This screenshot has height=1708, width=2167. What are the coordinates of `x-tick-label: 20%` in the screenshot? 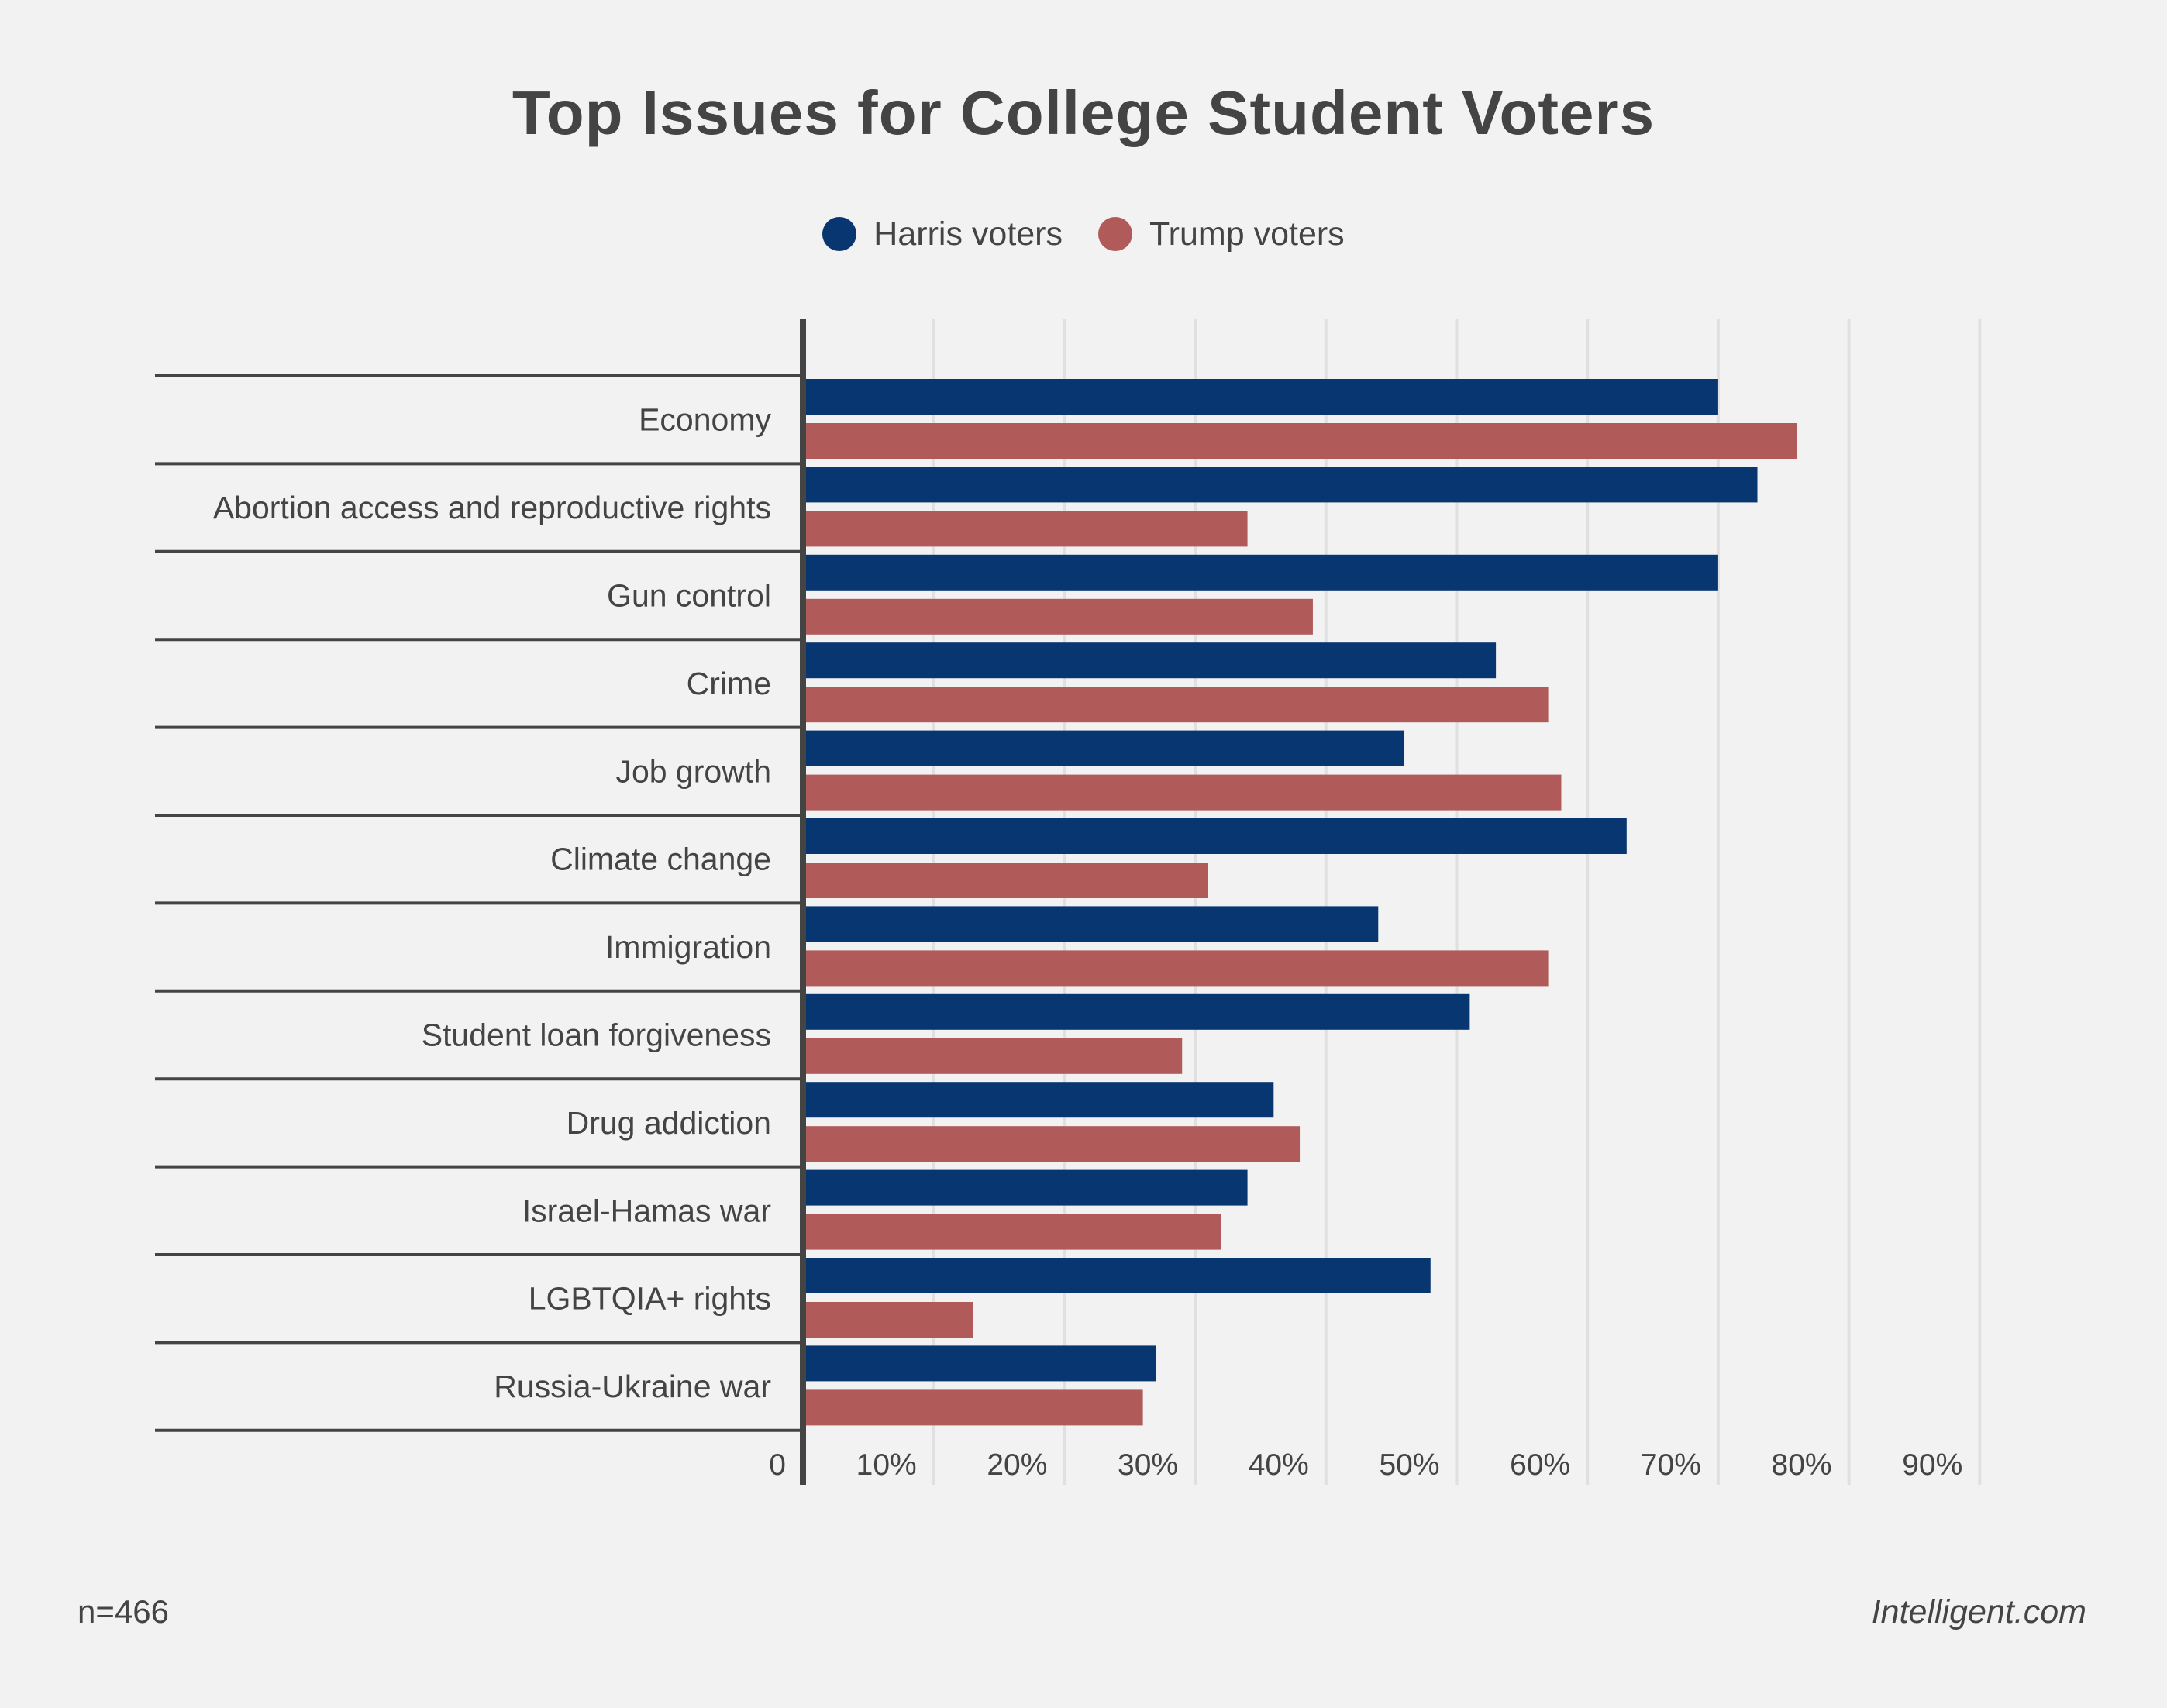 It's located at (1017, 1465).